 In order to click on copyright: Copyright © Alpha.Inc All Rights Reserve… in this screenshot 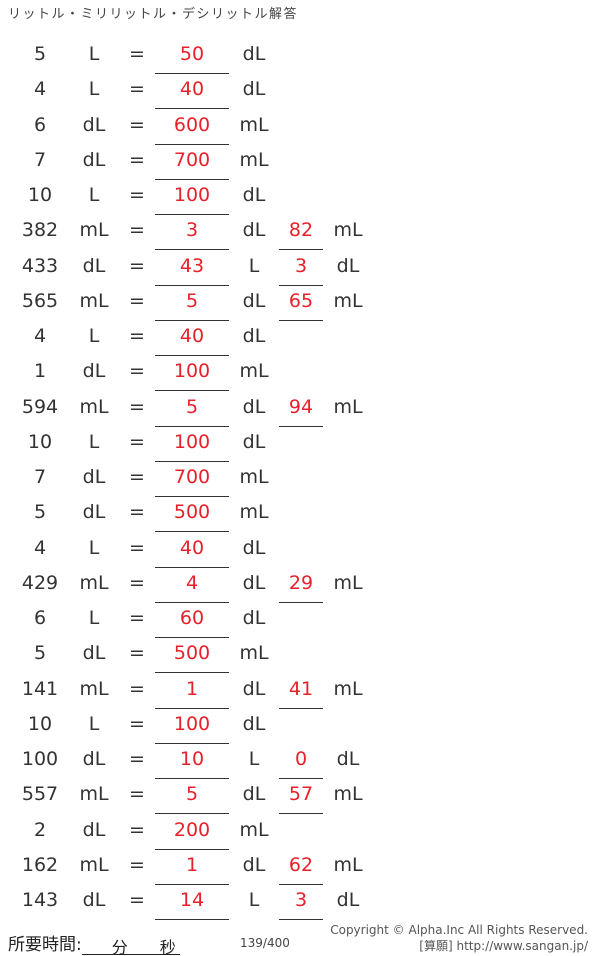, I will do `click(459, 930)`.